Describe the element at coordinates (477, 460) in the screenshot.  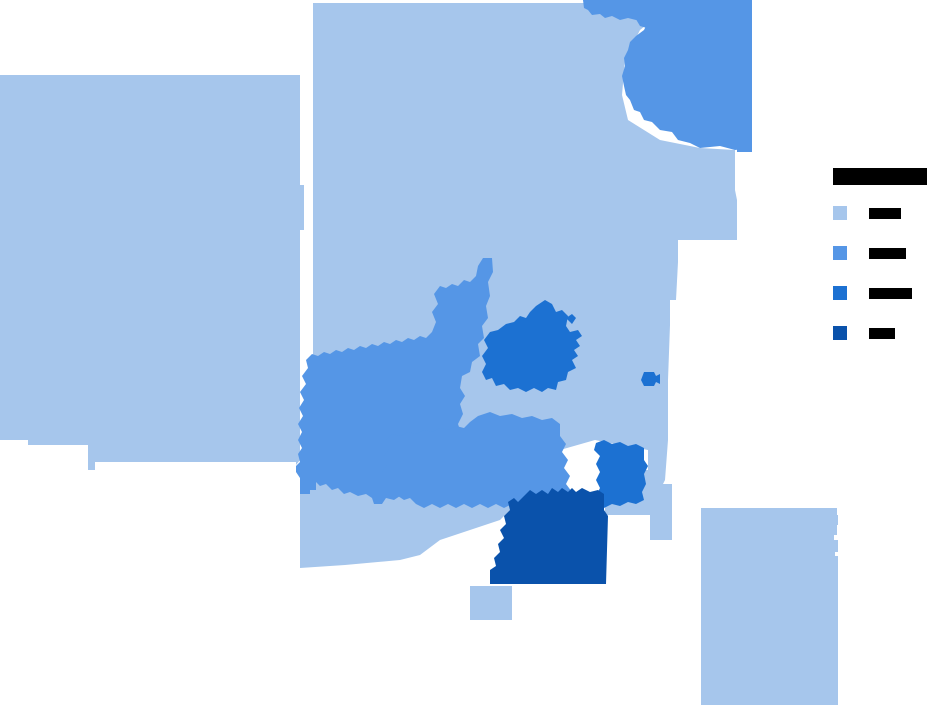
I see `region-central-south` at that location.